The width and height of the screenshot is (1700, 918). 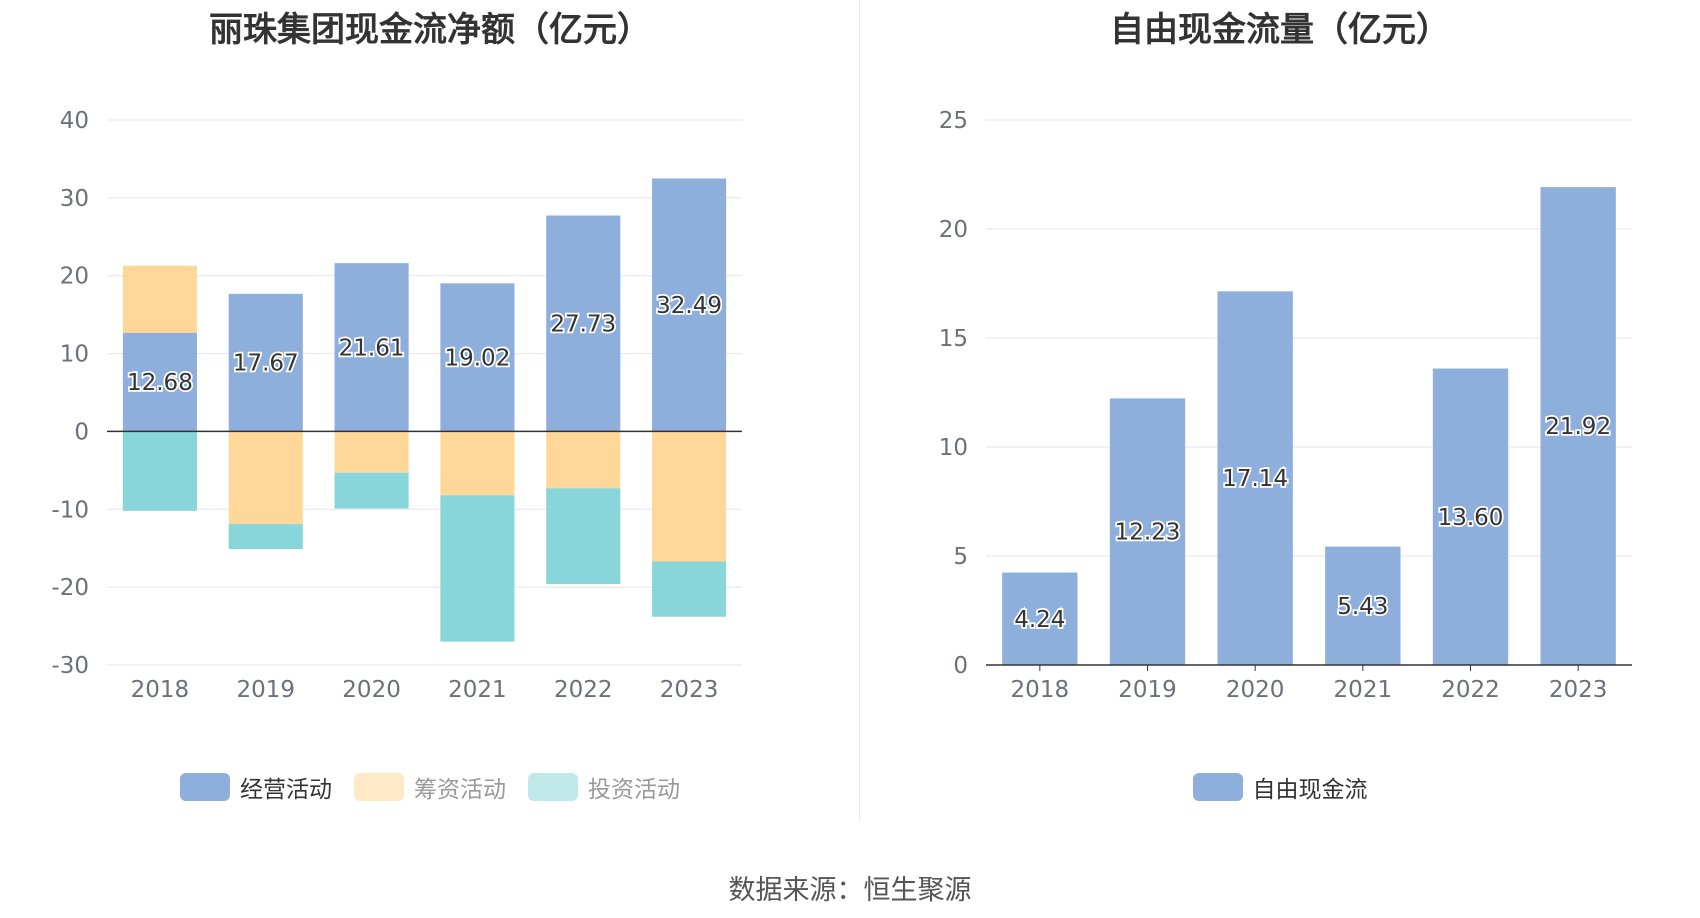 I want to click on legend-label-operating: 经营活动, so click(x=286, y=790).